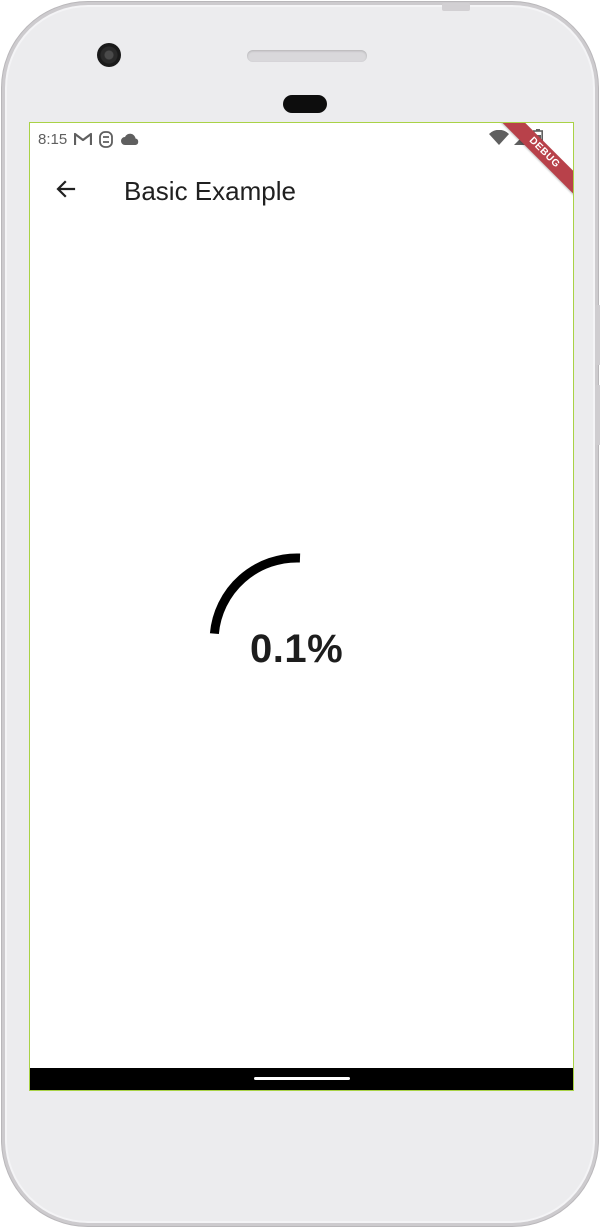 The image size is (600, 1228). Describe the element at coordinates (301, 191) in the screenshot. I see `app-bar: Basic Example` at that location.